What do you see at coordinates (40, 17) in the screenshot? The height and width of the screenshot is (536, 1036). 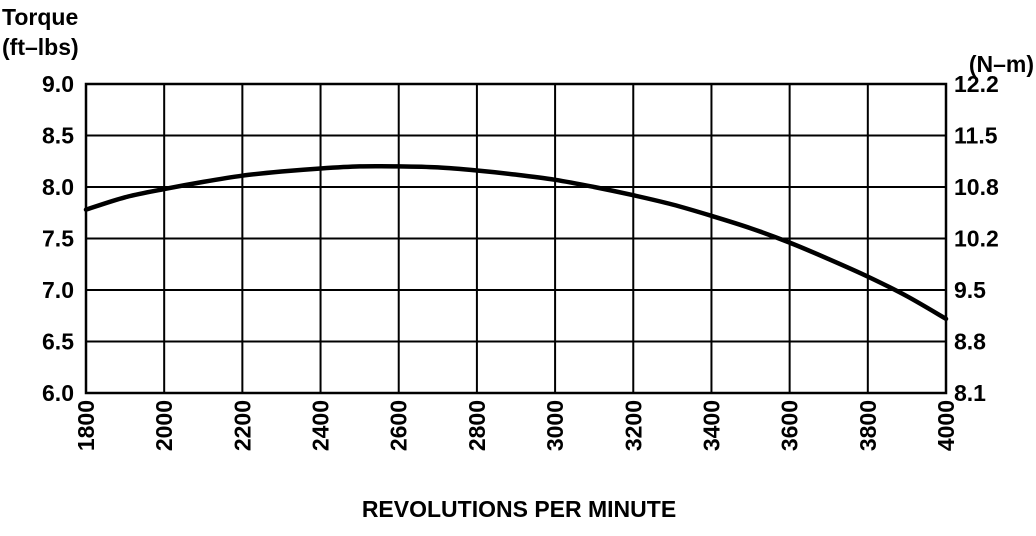 I see `left-axis-label-line1: Torque` at bounding box center [40, 17].